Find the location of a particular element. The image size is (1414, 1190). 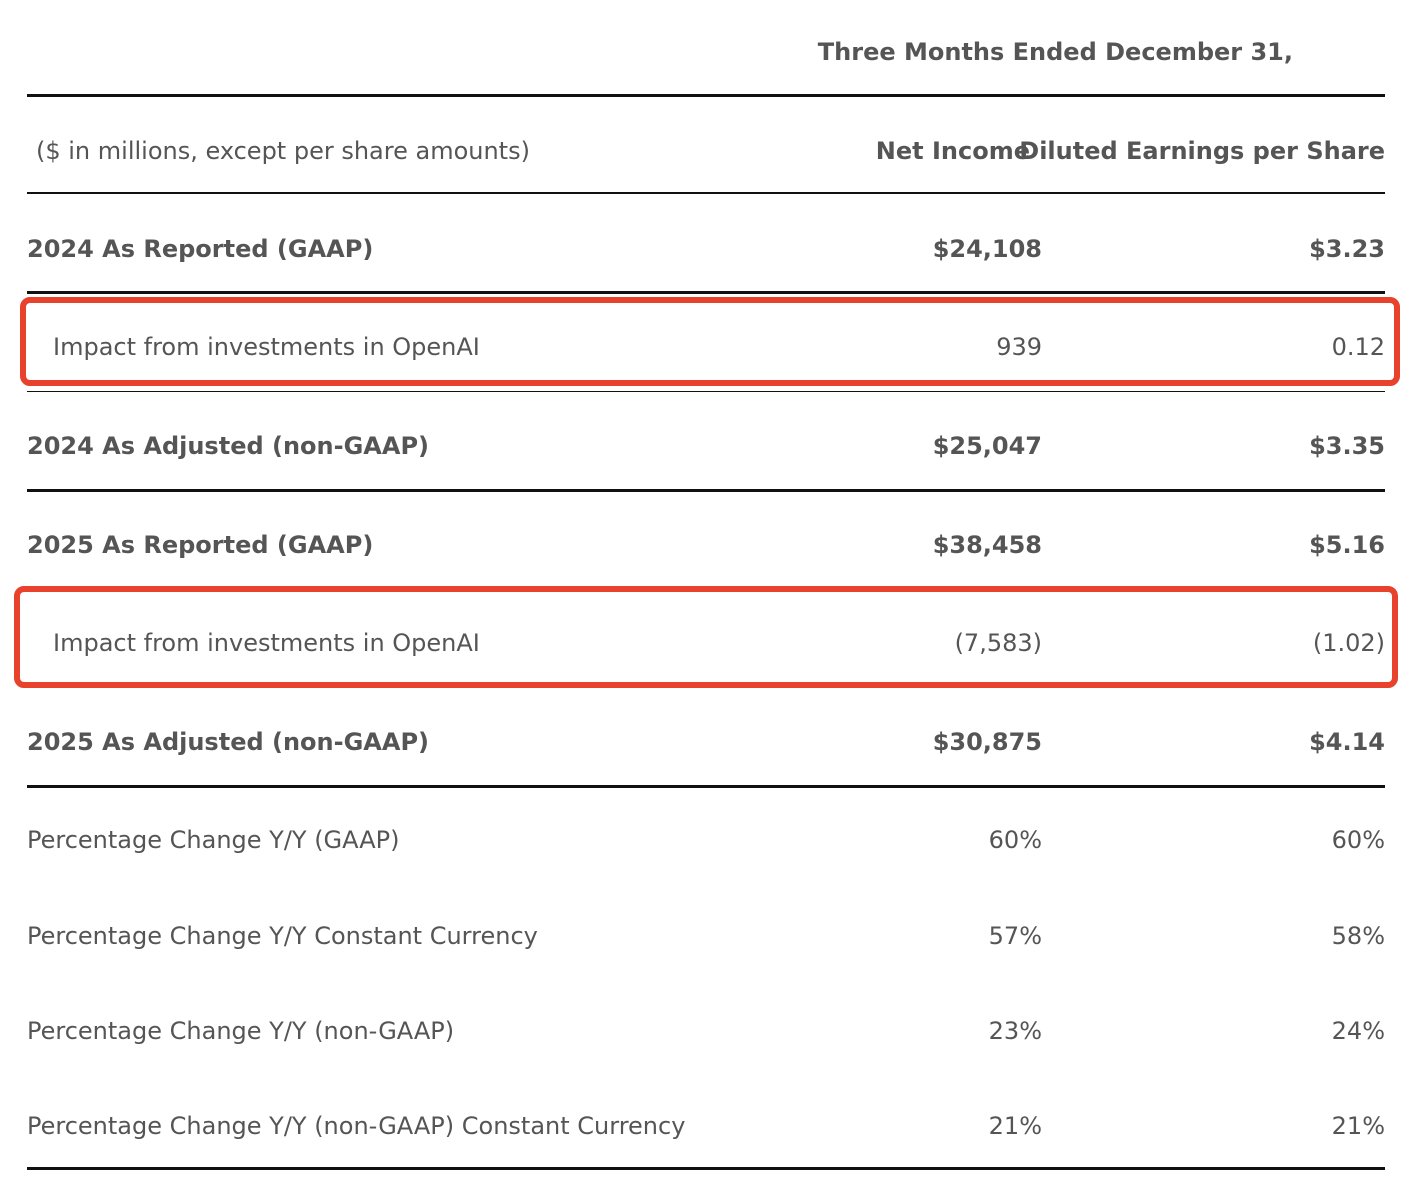

cell-value: (7,583) is located at coordinates (998, 643).